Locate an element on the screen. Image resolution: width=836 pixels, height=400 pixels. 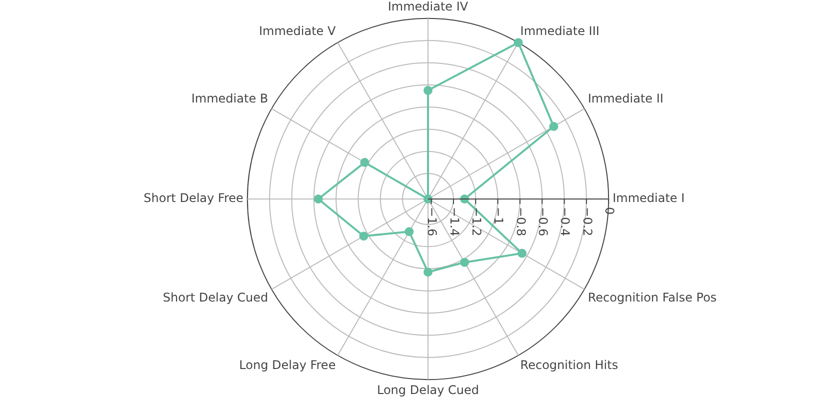
spoke-label: Short Delay Free is located at coordinates (194, 198).